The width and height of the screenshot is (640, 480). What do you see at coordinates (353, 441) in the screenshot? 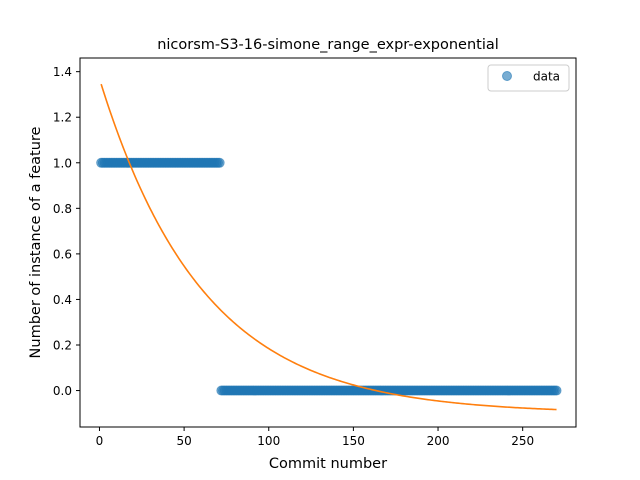
I see `x-tick-label: 150` at bounding box center [353, 441].